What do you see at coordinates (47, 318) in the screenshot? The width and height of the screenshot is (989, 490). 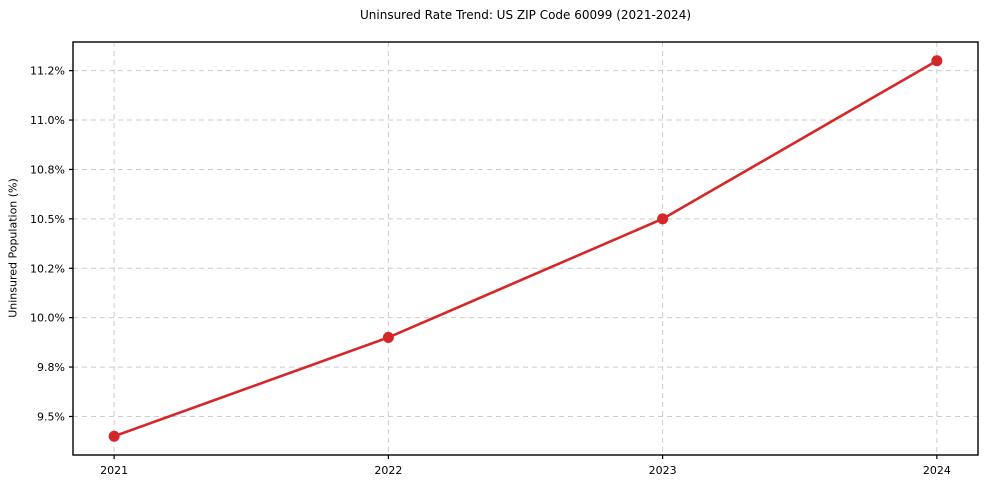 I see `y-tick-label: 10.0%` at bounding box center [47, 318].